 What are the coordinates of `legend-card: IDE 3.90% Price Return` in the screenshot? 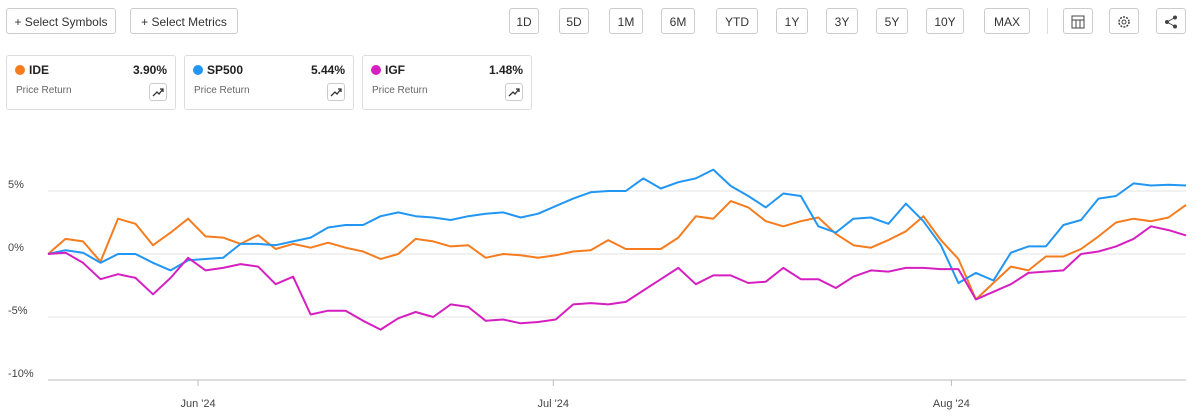 It's located at (91, 82).